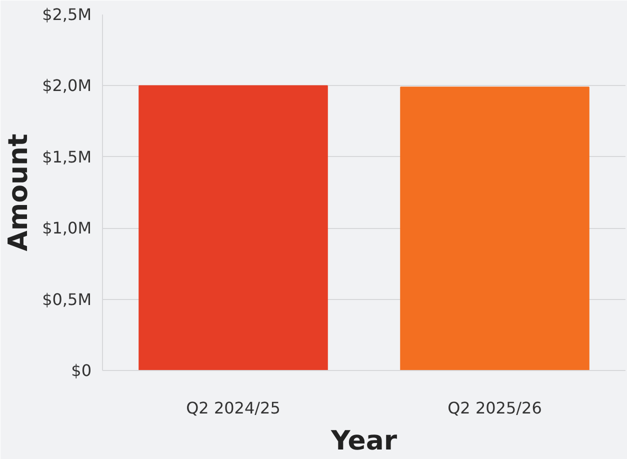 Image resolution: width=627 pixels, height=459 pixels. Describe the element at coordinates (67, 299) in the screenshot. I see `y-tick-label: $0,5M` at that location.